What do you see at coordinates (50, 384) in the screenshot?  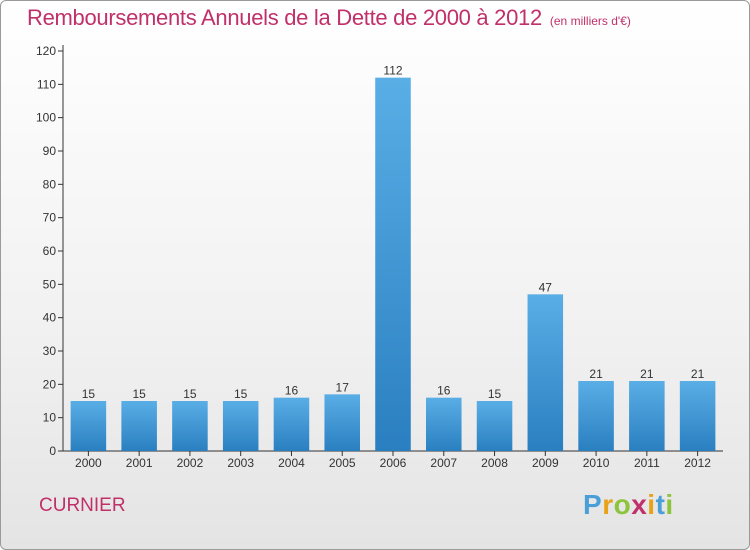 I see `y-tick-label: 20` at bounding box center [50, 384].